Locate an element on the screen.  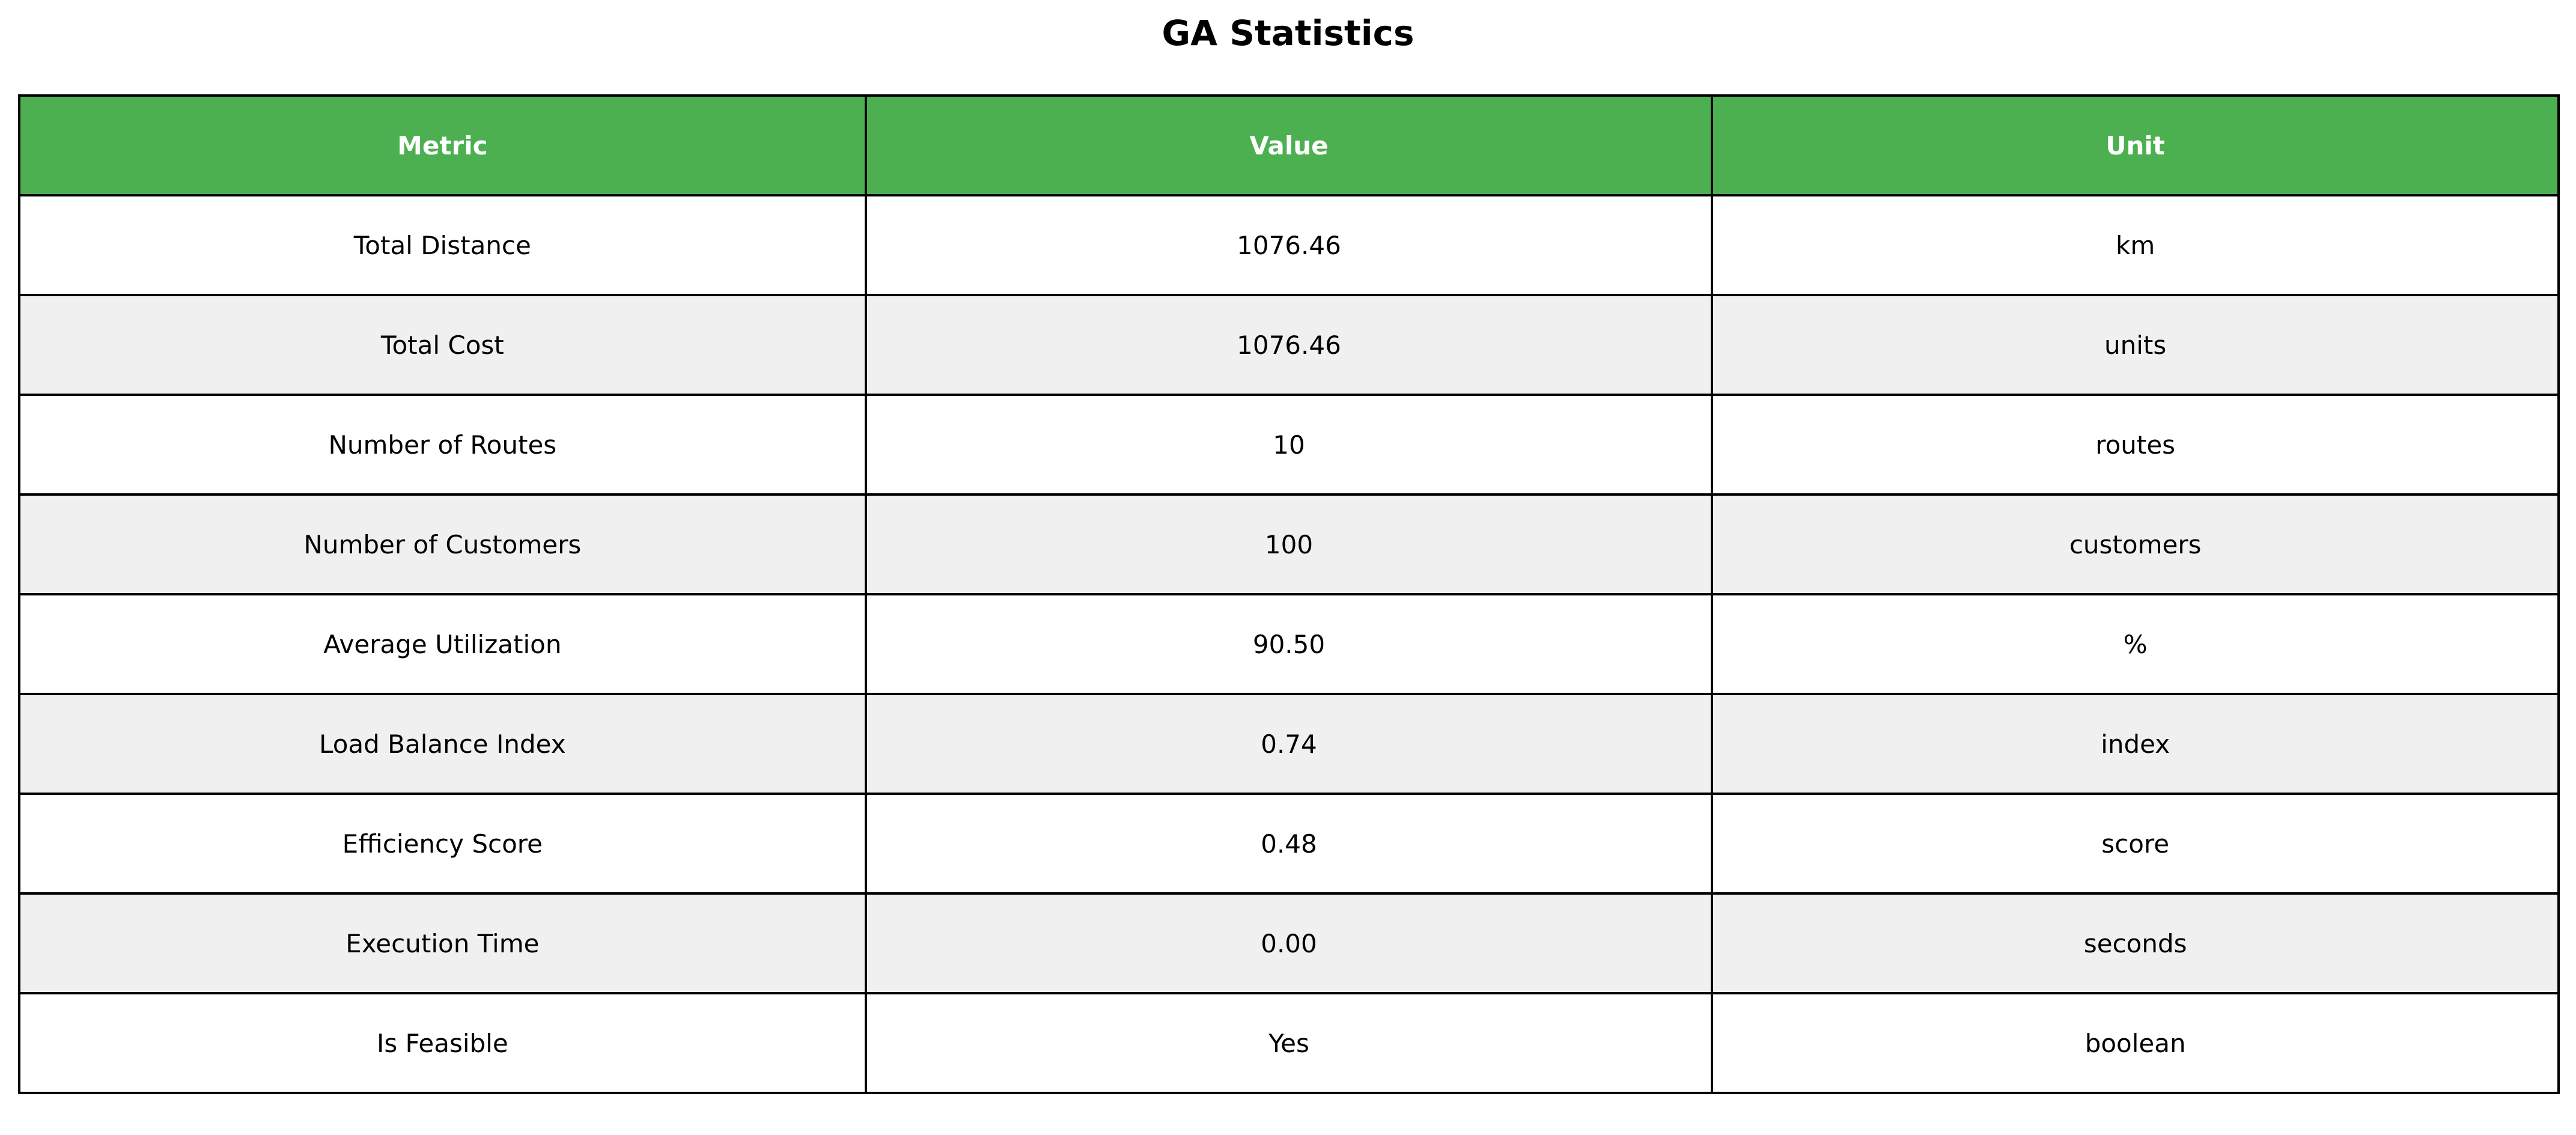
table-row: Efficiency Score 0.48 score is located at coordinates (1289, 844).